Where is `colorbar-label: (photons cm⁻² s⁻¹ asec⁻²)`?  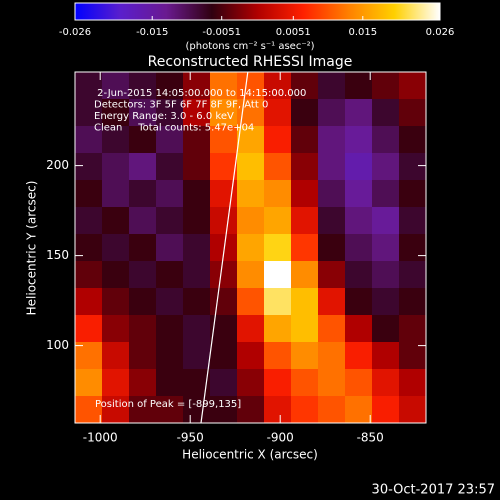
colorbar-label: (photons cm⁻² s⁻¹ asec⁻²) is located at coordinates (249, 46).